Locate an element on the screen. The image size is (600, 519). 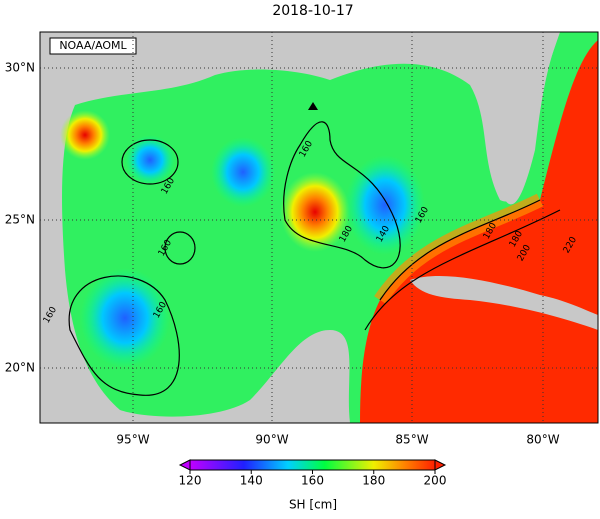
credit: NOAA/AOML is located at coordinates (93, 45).